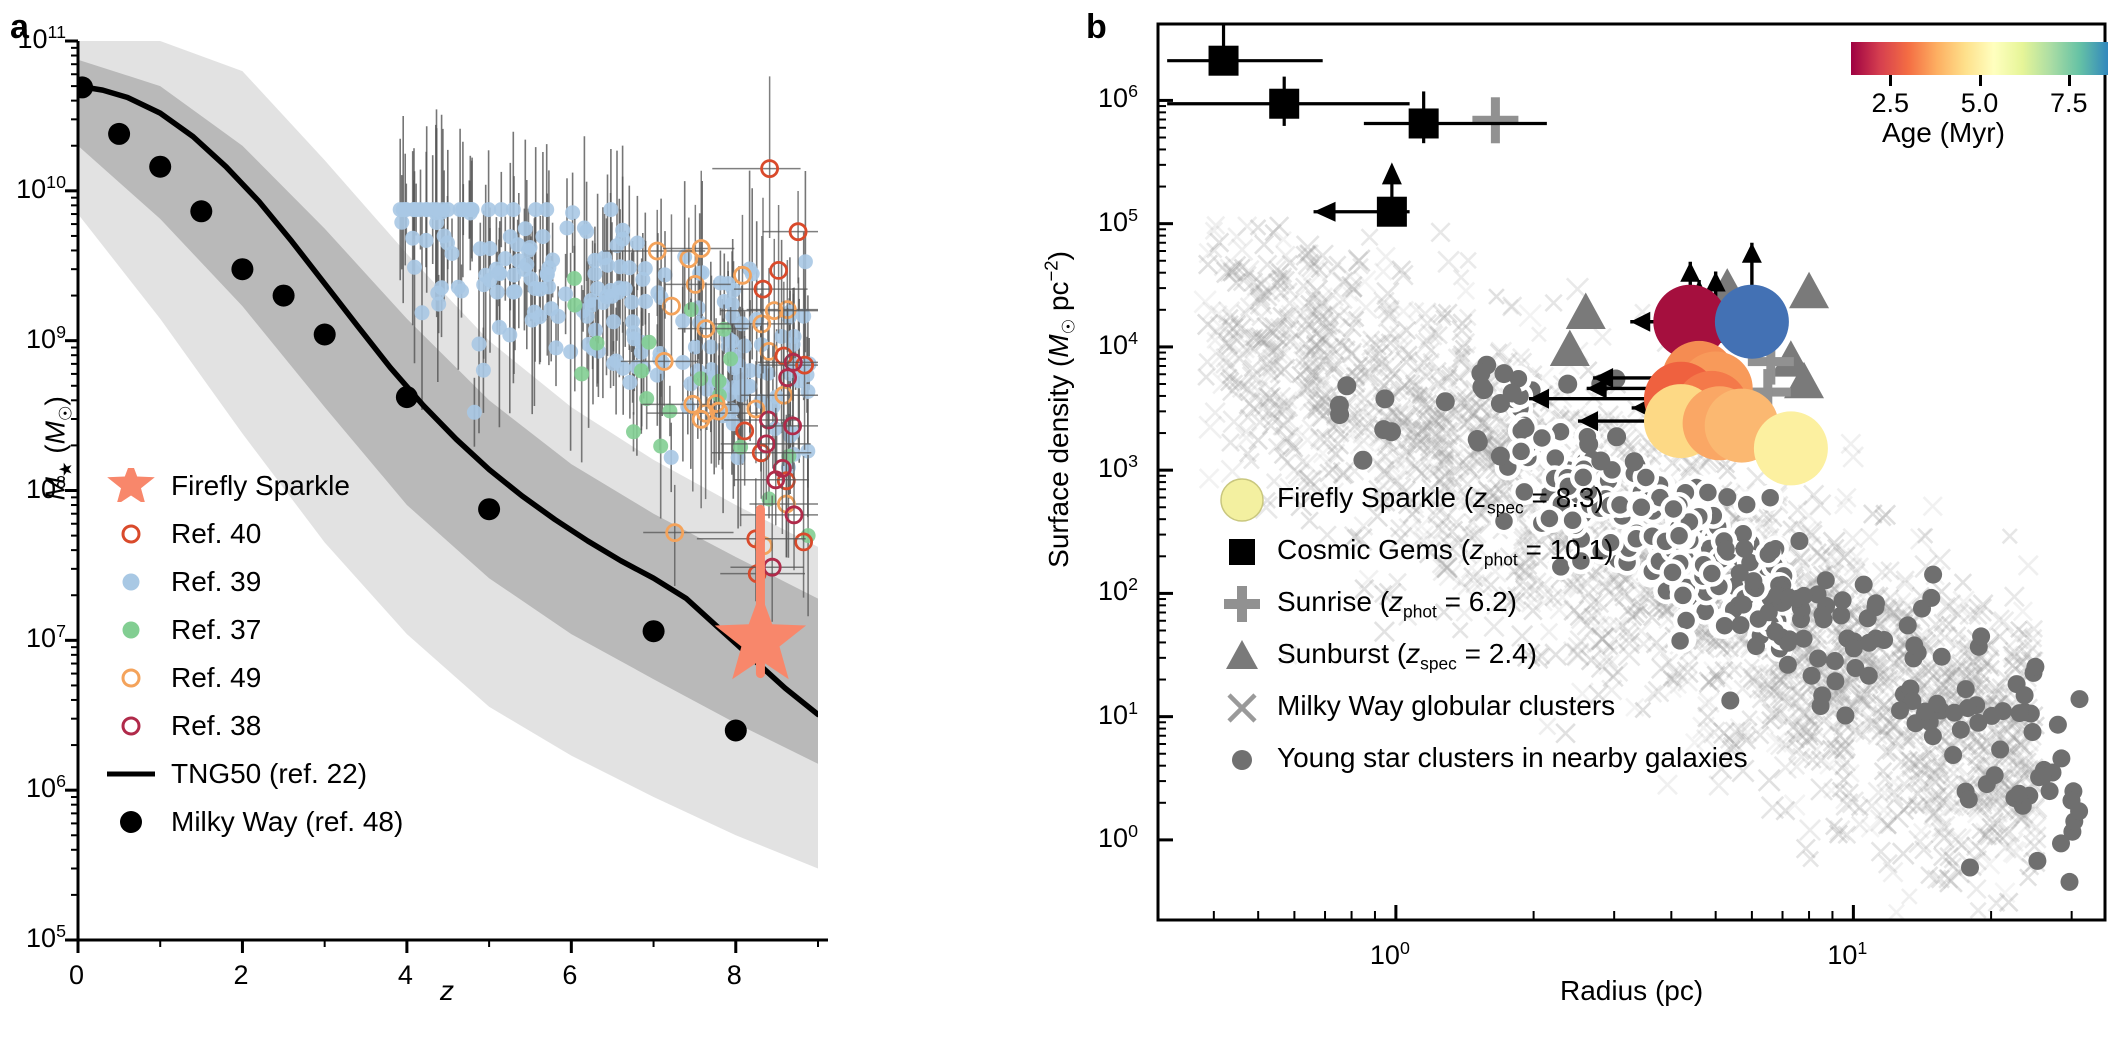 The image size is (2121, 1037). What do you see at coordinates (1440, 500) in the screenshot?
I see `panel-b-legend-label-0: Firefly Sparkle (zspec = 8.3)` at bounding box center [1440, 500].